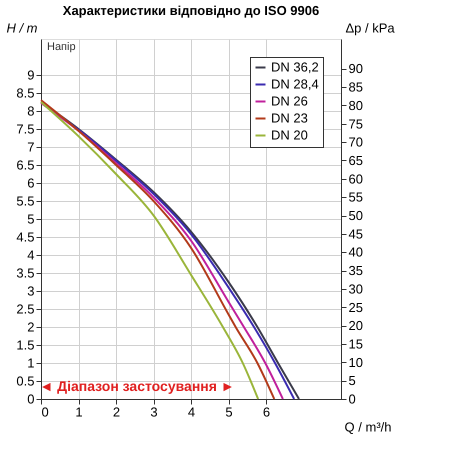 The image size is (460, 460). What do you see at coordinates (191, 10) in the screenshot?
I see `chart-title: Характеристики відповідно до ISO 9906` at bounding box center [191, 10].